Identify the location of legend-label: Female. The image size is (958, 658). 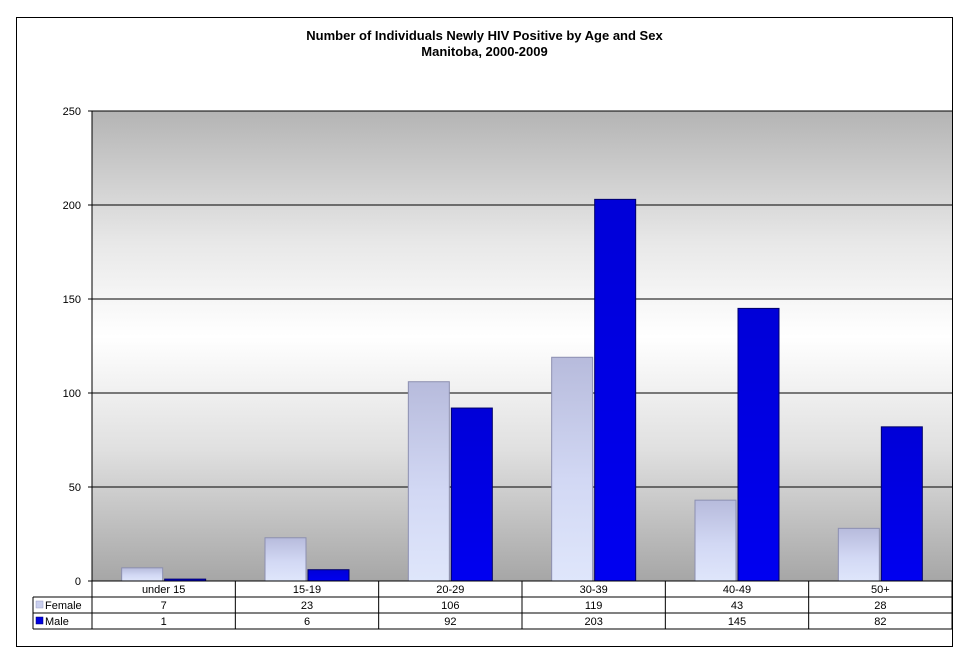
(63, 606).